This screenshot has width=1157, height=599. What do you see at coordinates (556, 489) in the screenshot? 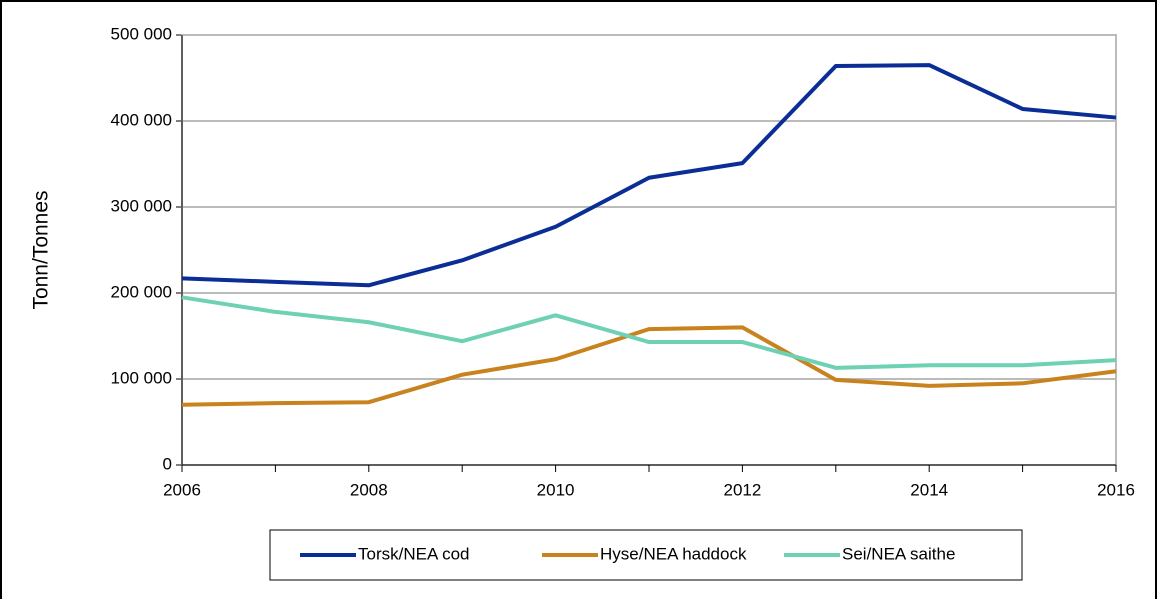
I see `x-tick-label: 2010` at bounding box center [556, 489].